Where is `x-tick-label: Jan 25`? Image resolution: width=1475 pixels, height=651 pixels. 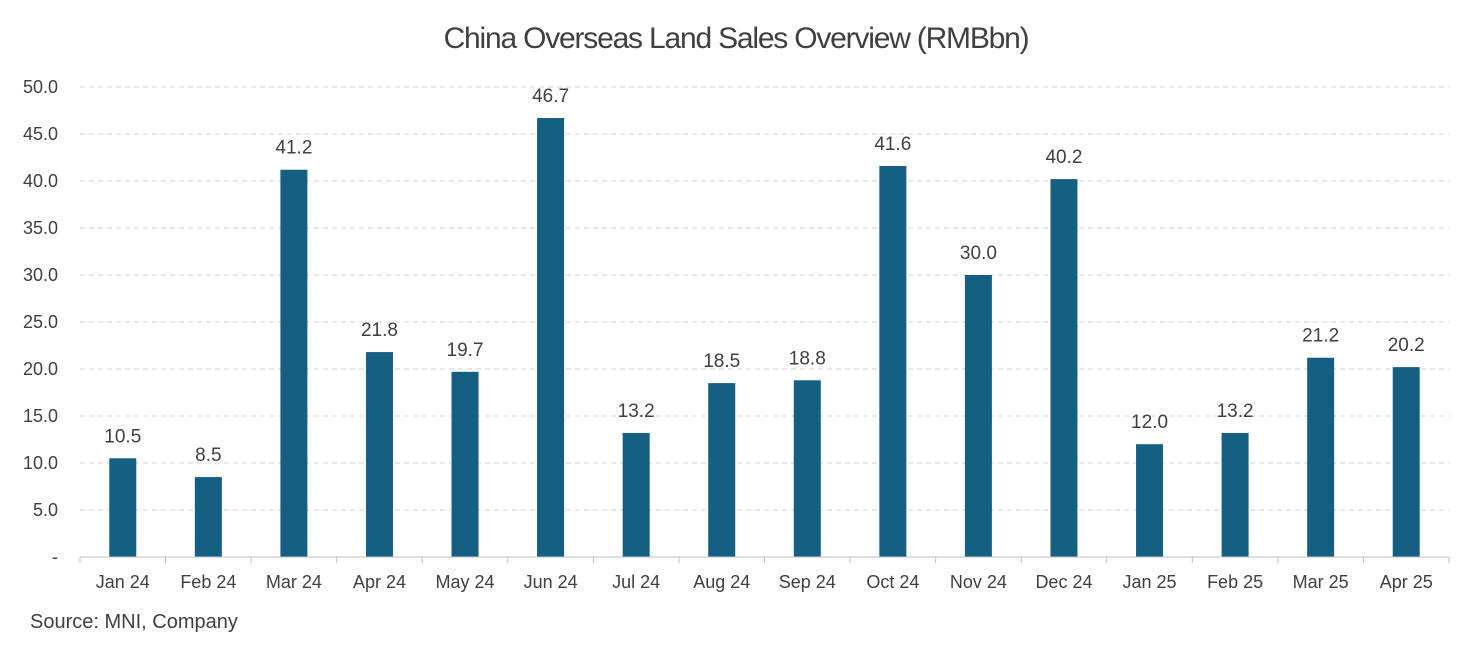
x-tick-label: Jan 25 is located at coordinates (1150, 582).